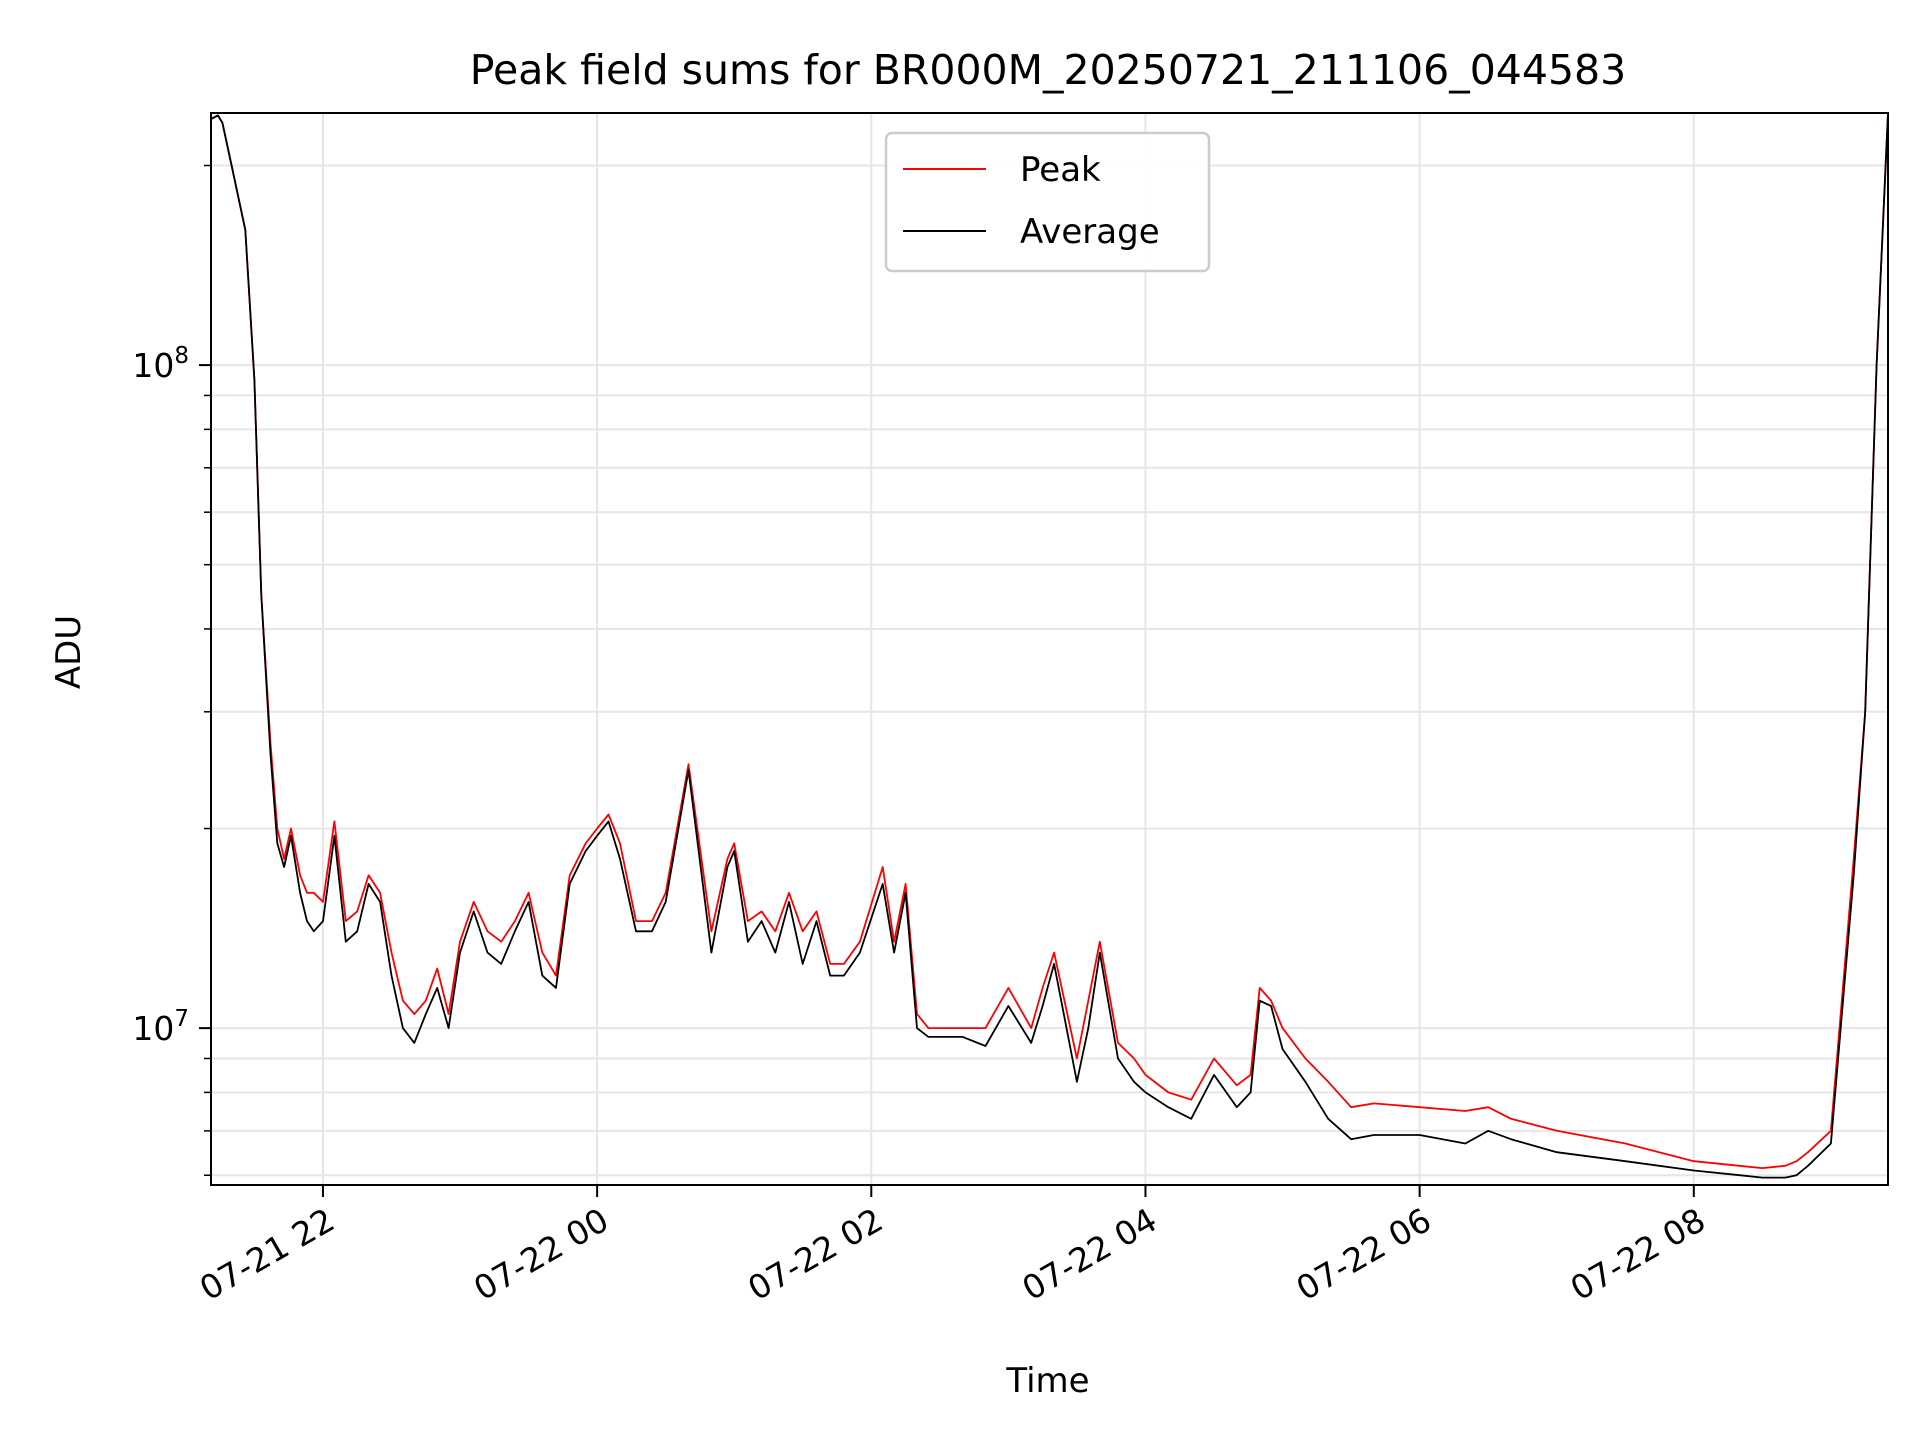 The height and width of the screenshot is (1440, 1920). I want to click on y-tick-label: 107, so click(160, 1027).